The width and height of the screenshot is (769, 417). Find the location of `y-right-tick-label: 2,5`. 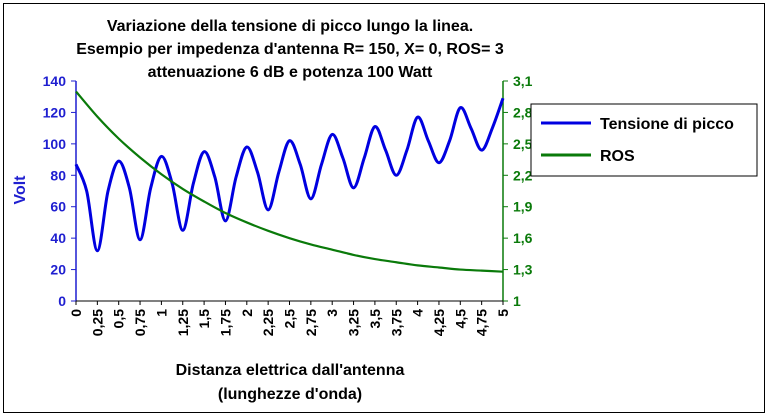

y-right-tick-label: 2,5 is located at coordinates (523, 144).